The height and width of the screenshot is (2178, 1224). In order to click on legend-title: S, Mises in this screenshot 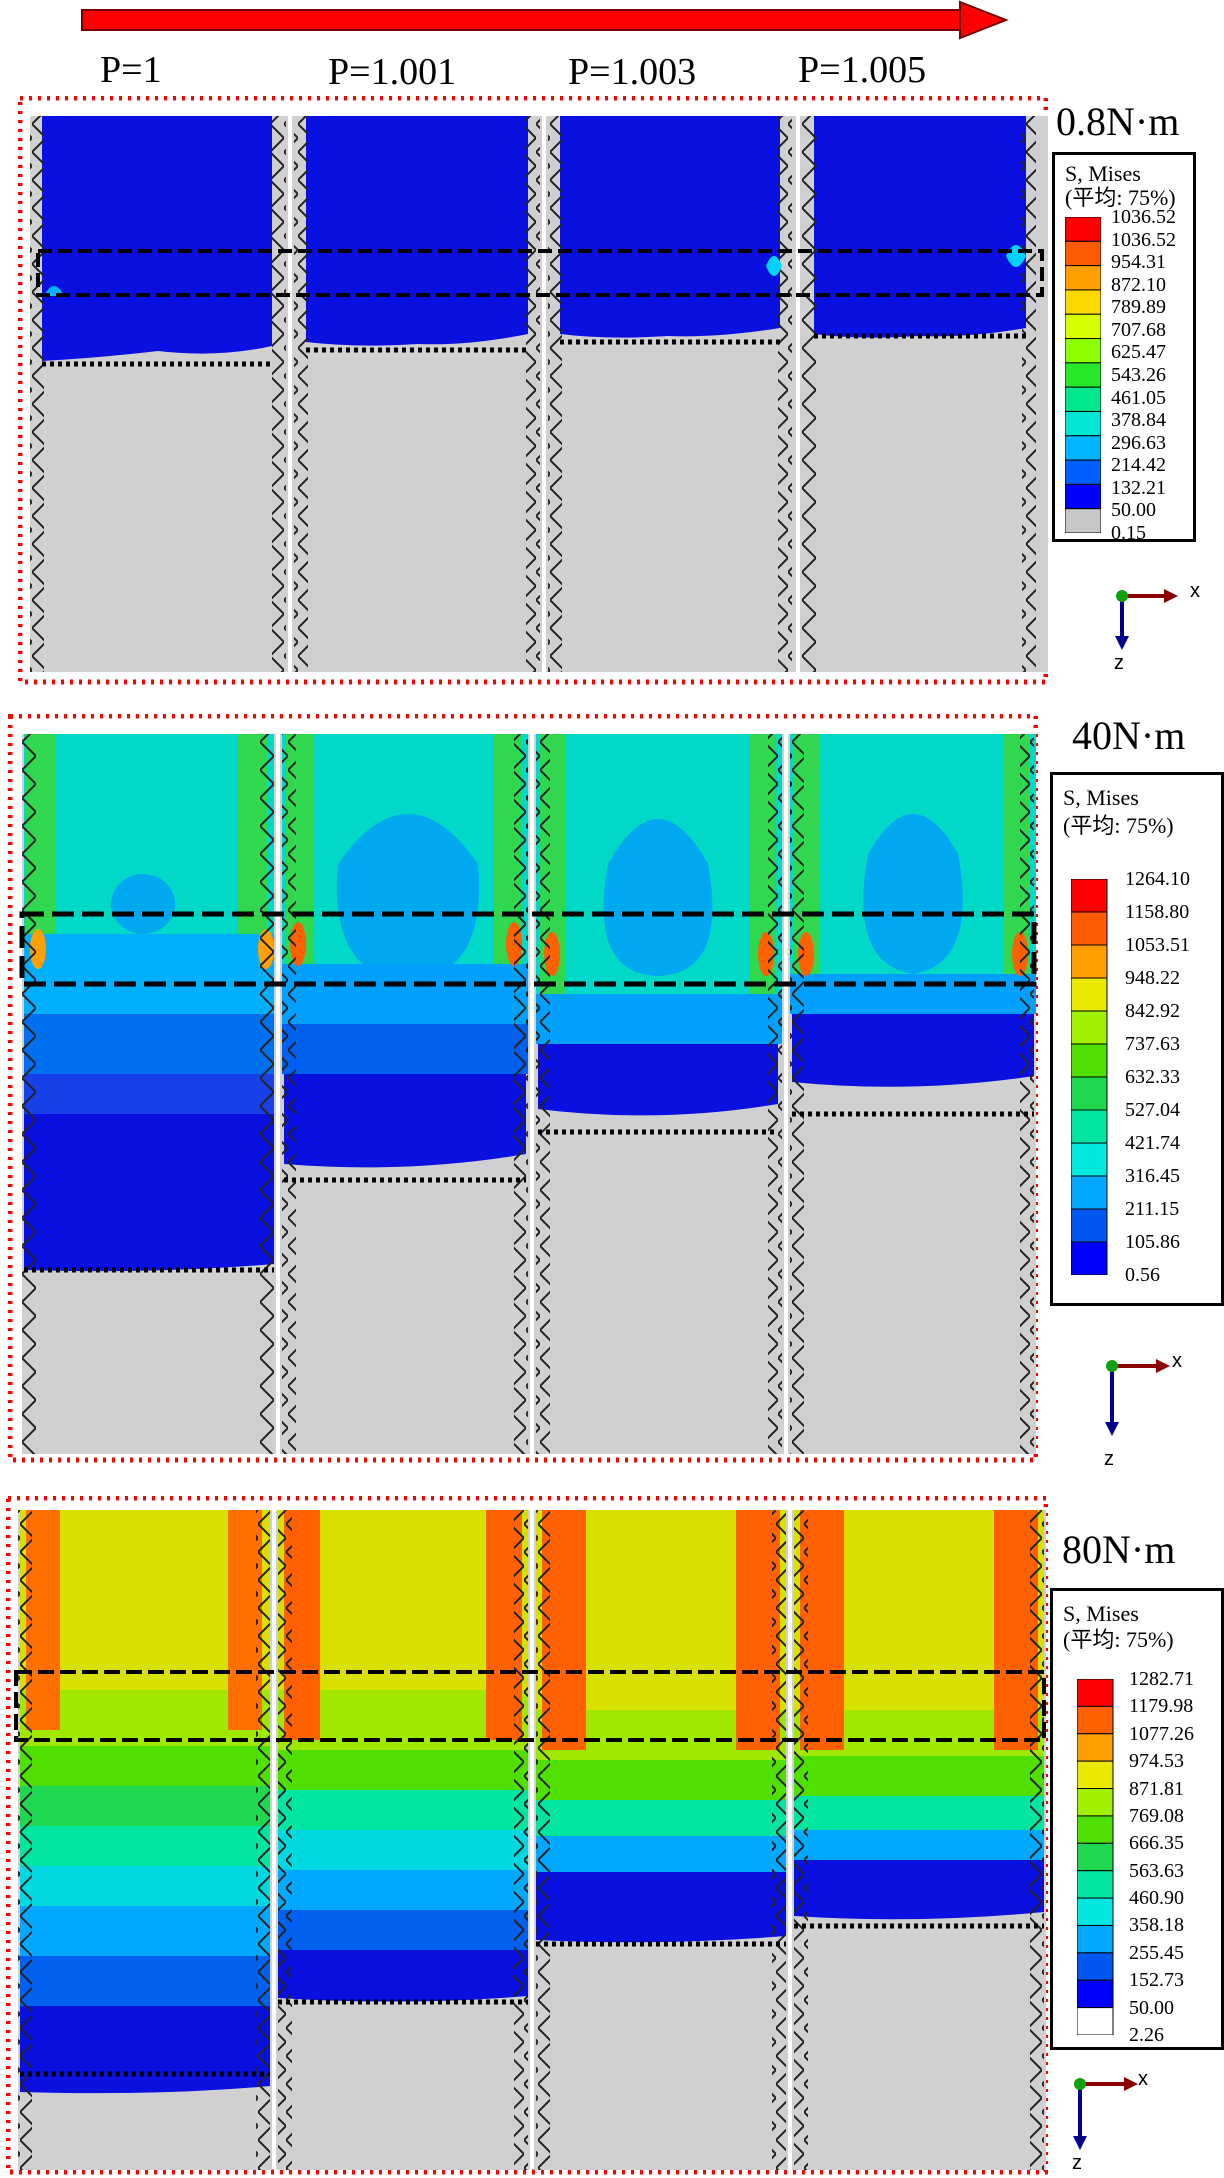, I will do `click(1101, 1613)`.